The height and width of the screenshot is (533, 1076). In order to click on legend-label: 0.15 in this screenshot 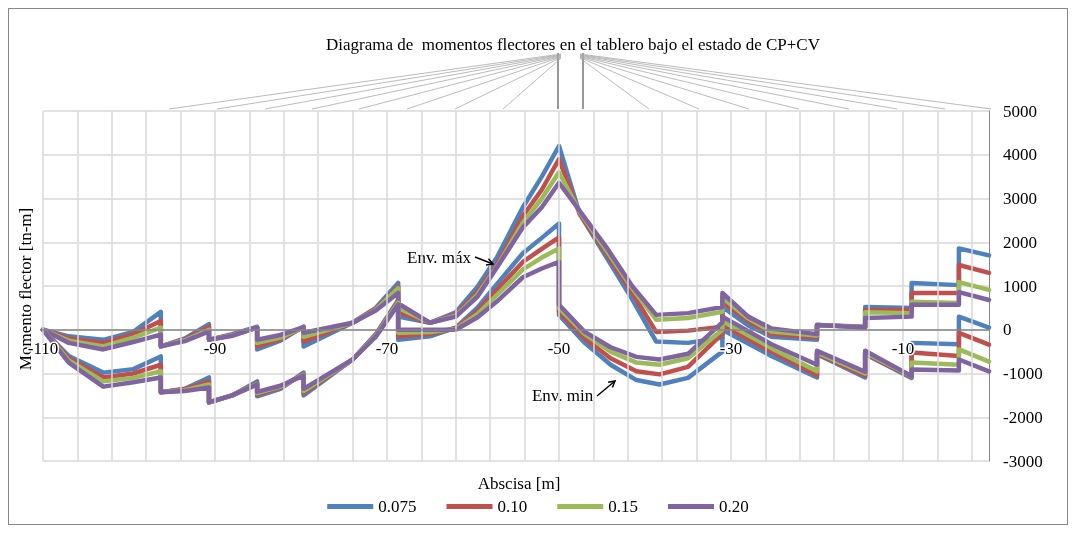, I will do `click(623, 506)`.